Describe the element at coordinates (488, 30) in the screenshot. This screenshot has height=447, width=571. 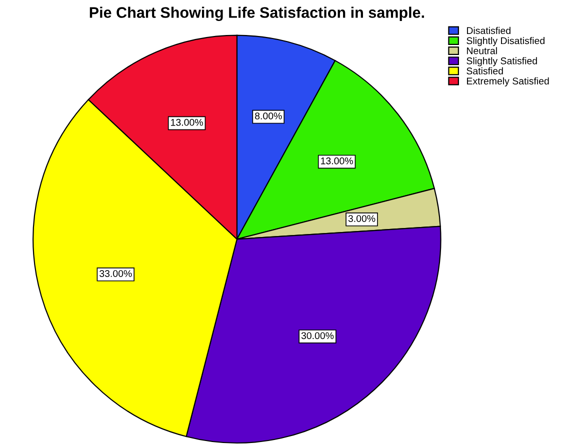
I see `legend-label: Disatisfied` at that location.